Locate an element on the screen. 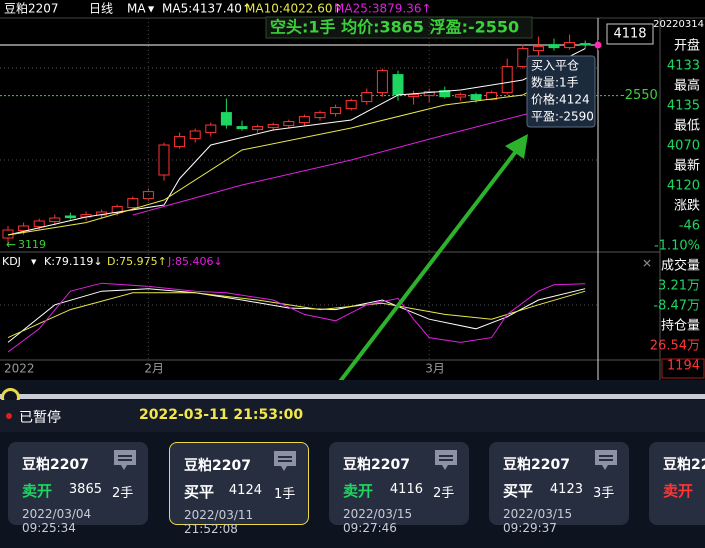 The height and width of the screenshot is (548, 705). symbol: 豆粕2207 is located at coordinates (31, 8).